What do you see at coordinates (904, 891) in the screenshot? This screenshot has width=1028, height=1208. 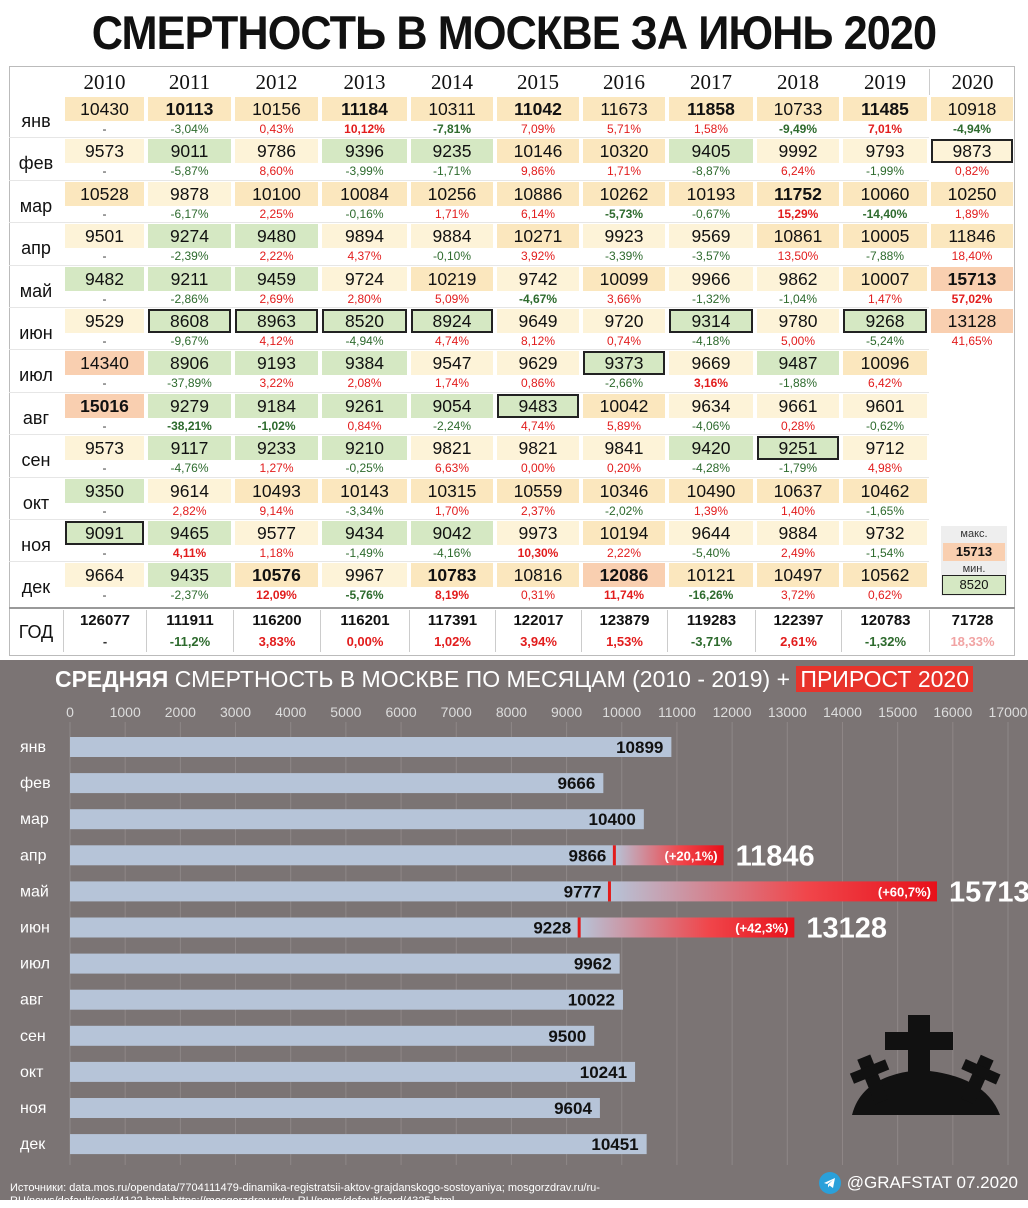 I see `increase-pct-label: (+60,7%)` at bounding box center [904, 891].